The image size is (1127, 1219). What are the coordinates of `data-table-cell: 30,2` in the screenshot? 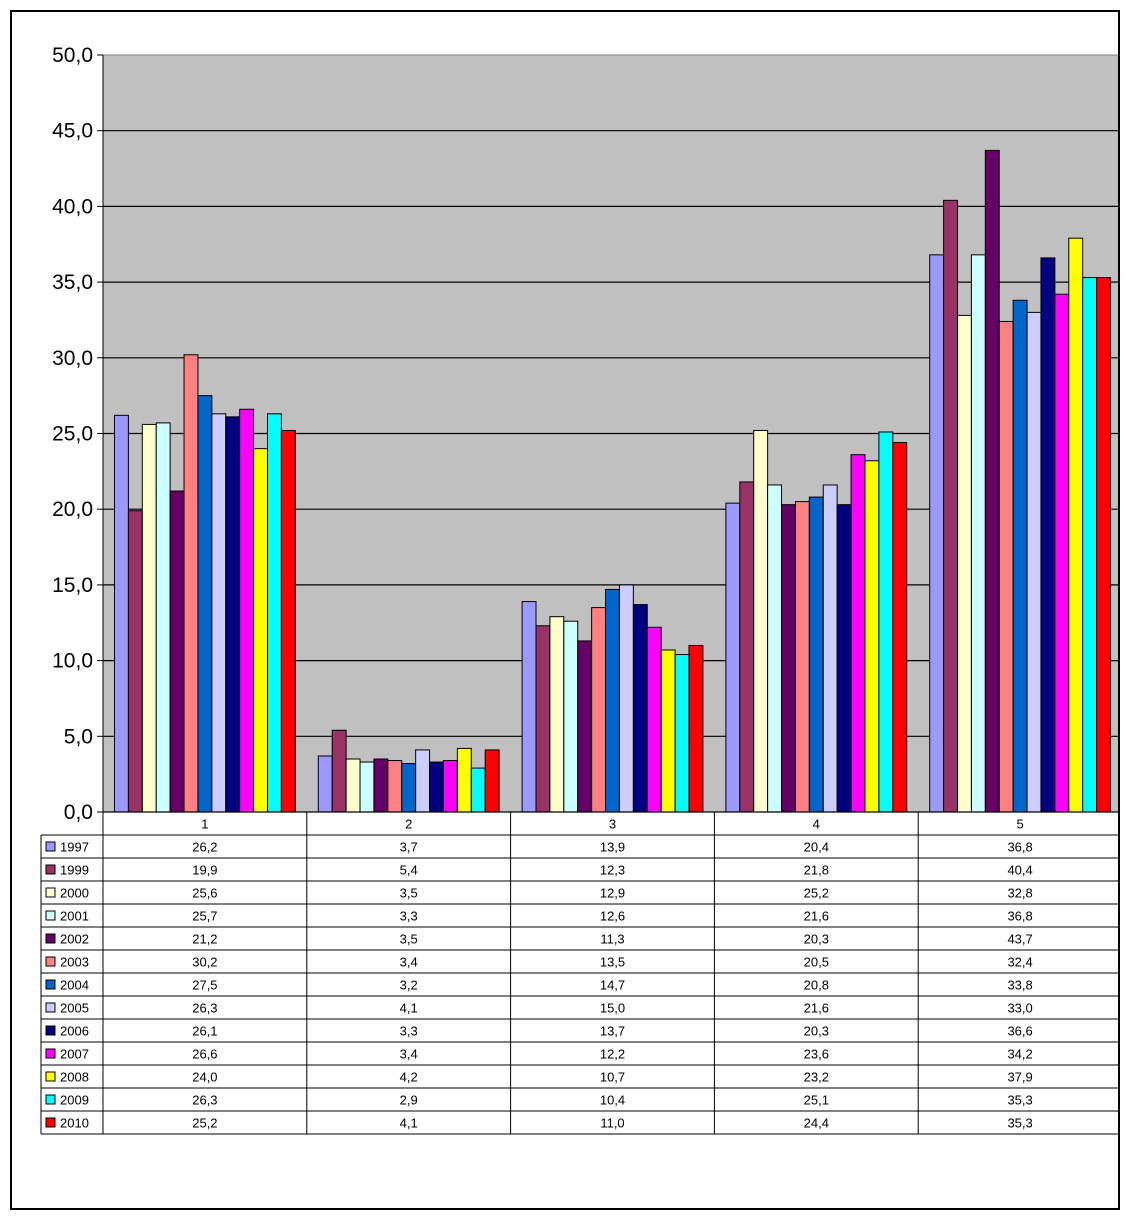 It's located at (204, 962).